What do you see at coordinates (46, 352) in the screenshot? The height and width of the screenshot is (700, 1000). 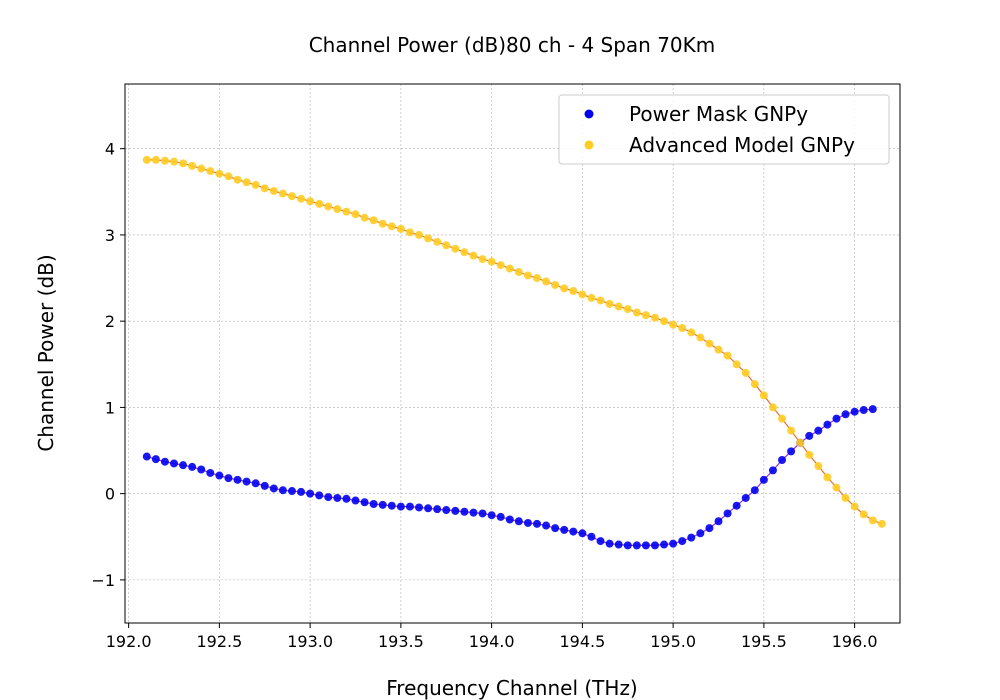 I see `y-axis-label: Channel Power (dB)` at bounding box center [46, 352].